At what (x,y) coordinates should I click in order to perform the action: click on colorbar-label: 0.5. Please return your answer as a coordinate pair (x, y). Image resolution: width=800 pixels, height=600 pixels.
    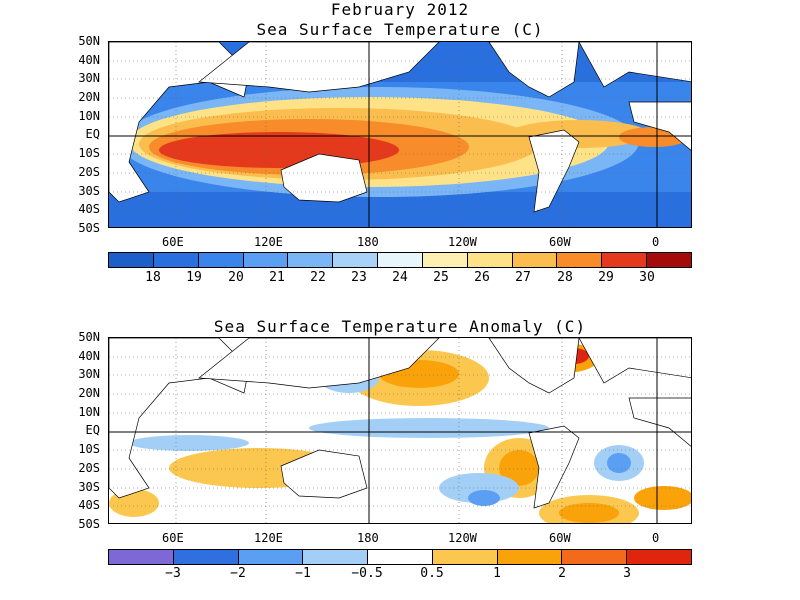
    Looking at the image, I should click on (432, 573).